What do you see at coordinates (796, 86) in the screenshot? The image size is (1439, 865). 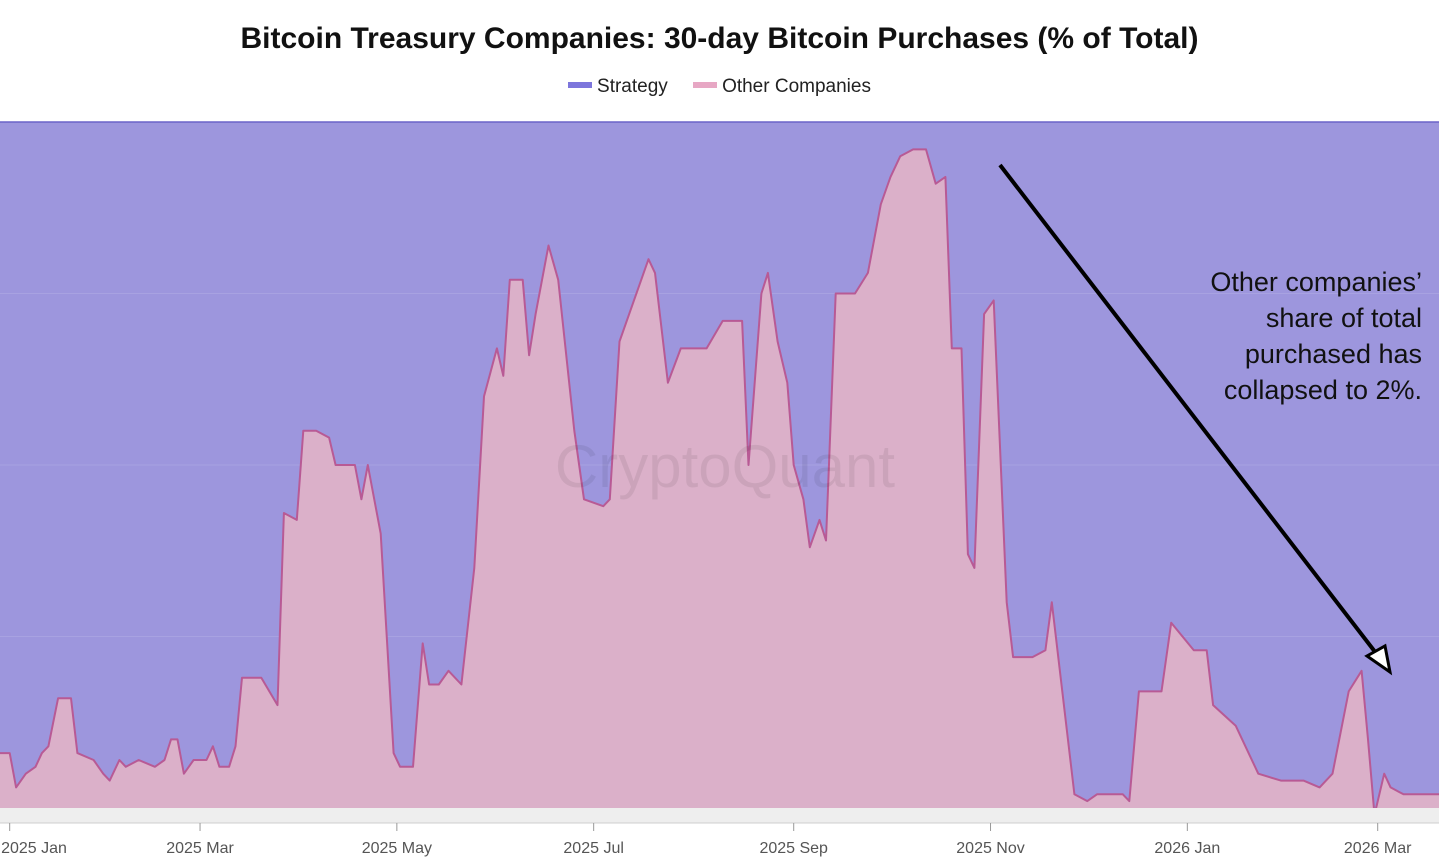 I see `legend-label-other-companies: Other Companies` at bounding box center [796, 86].